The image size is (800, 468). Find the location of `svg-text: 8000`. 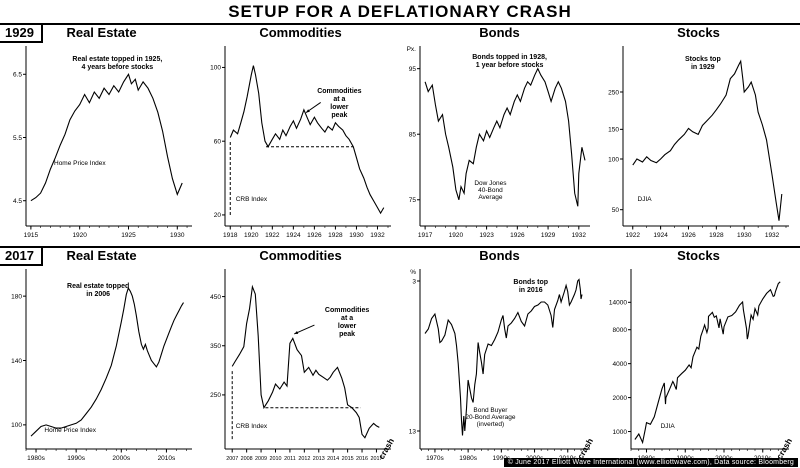

svg-text: 8000 is located at coordinates (619, 330).